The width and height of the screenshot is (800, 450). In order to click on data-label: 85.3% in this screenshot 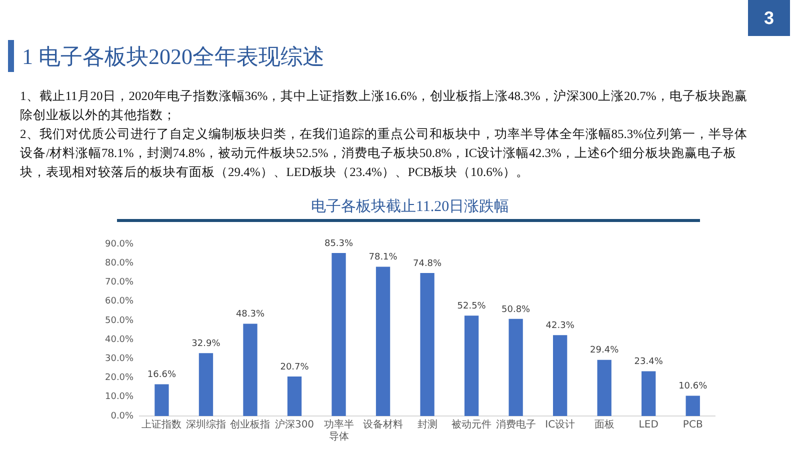, I will do `click(339, 243)`.